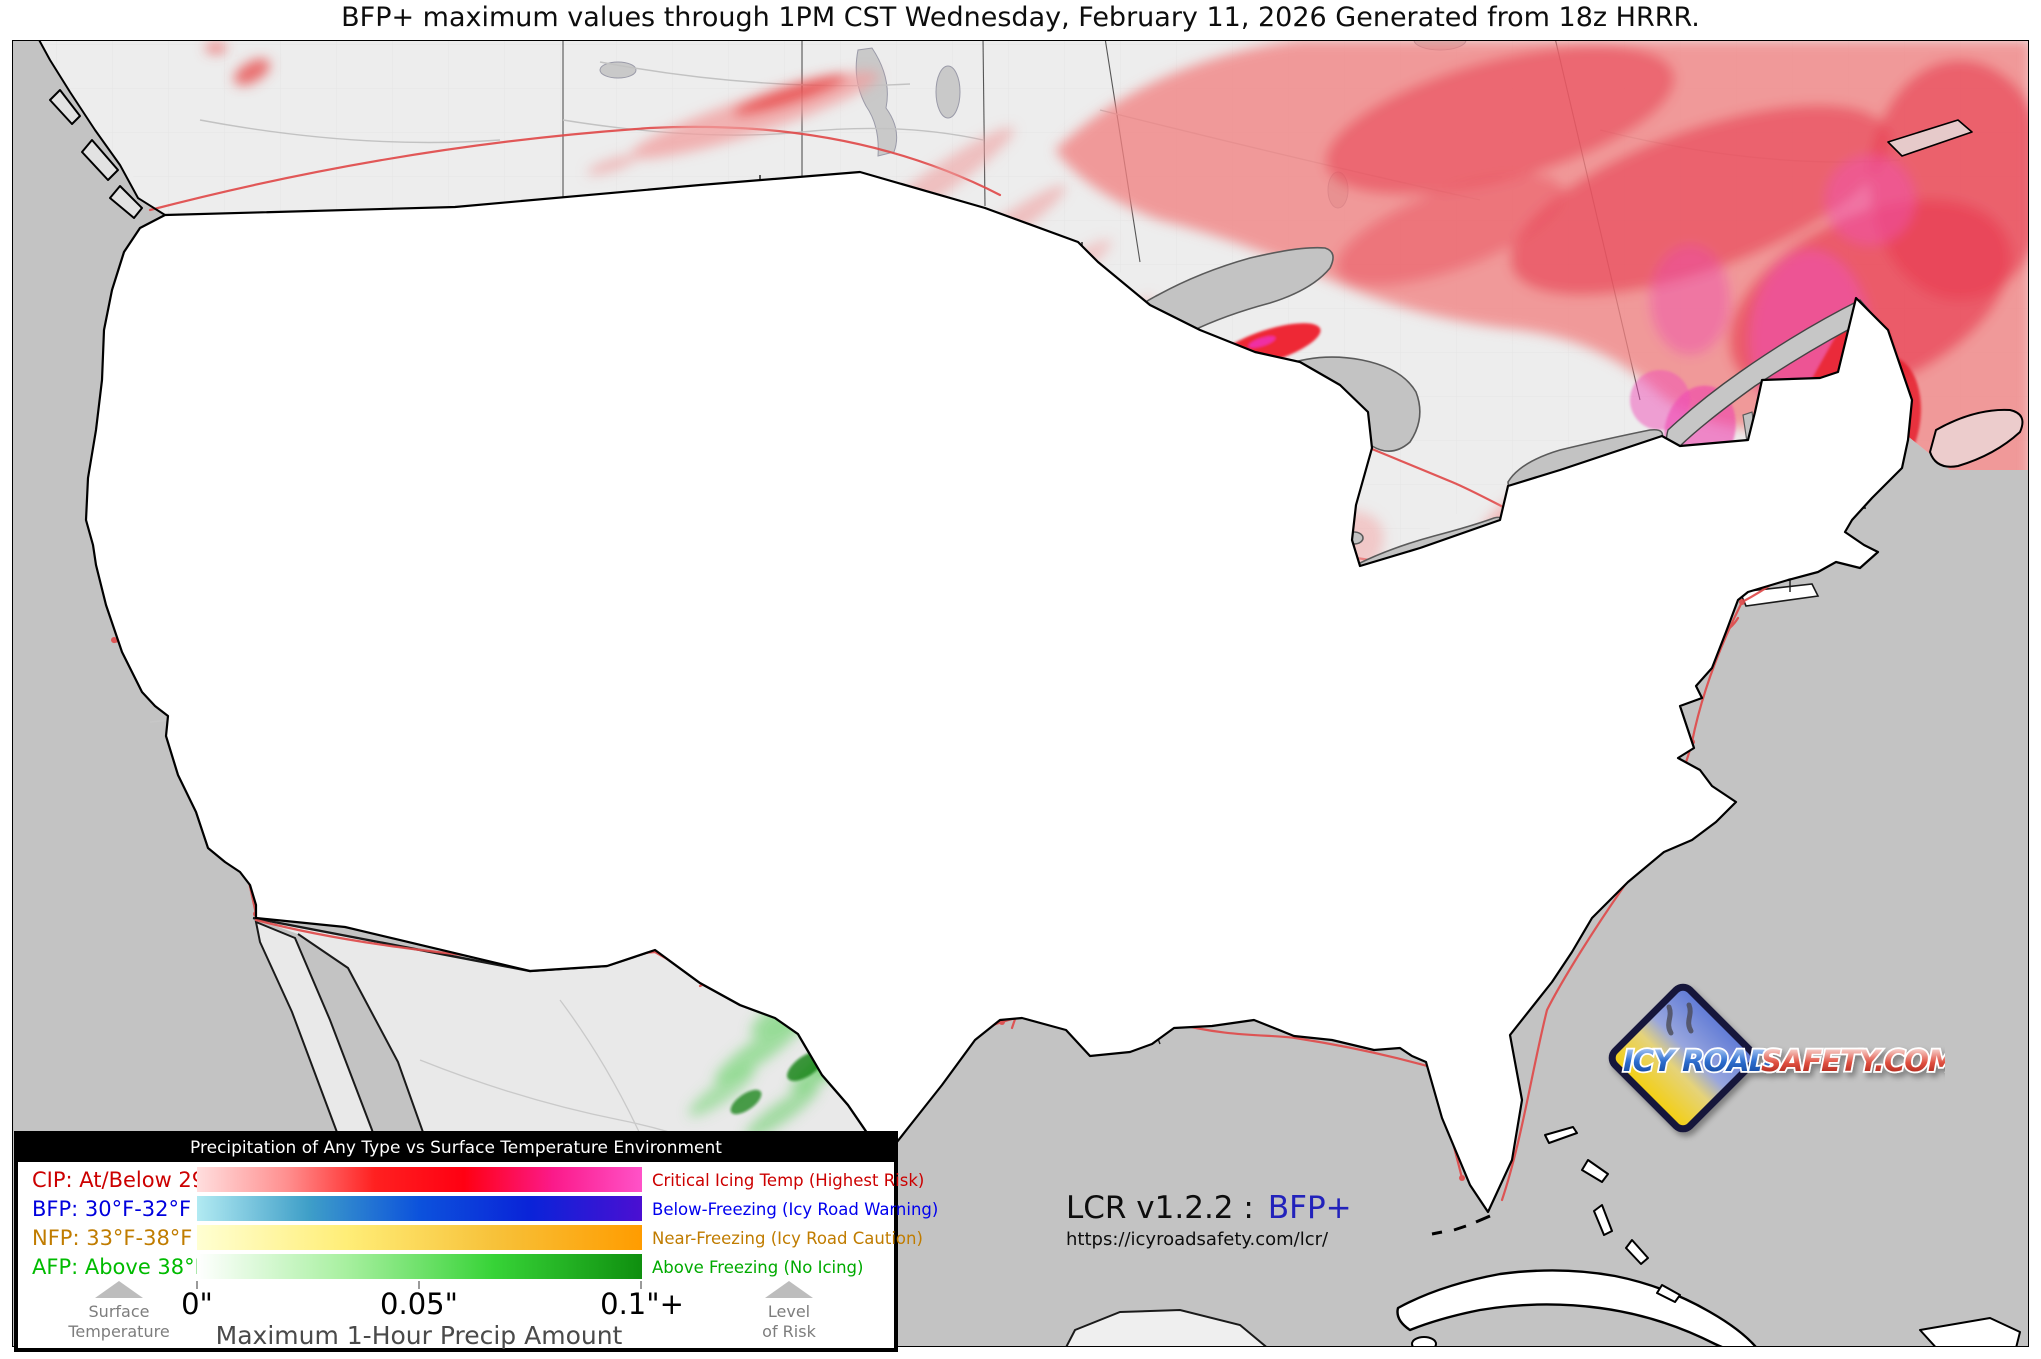 The height and width of the screenshot is (1359, 2041). I want to click on site-url: https://icyroadsafety.com/lcr/, so click(1197, 1239).